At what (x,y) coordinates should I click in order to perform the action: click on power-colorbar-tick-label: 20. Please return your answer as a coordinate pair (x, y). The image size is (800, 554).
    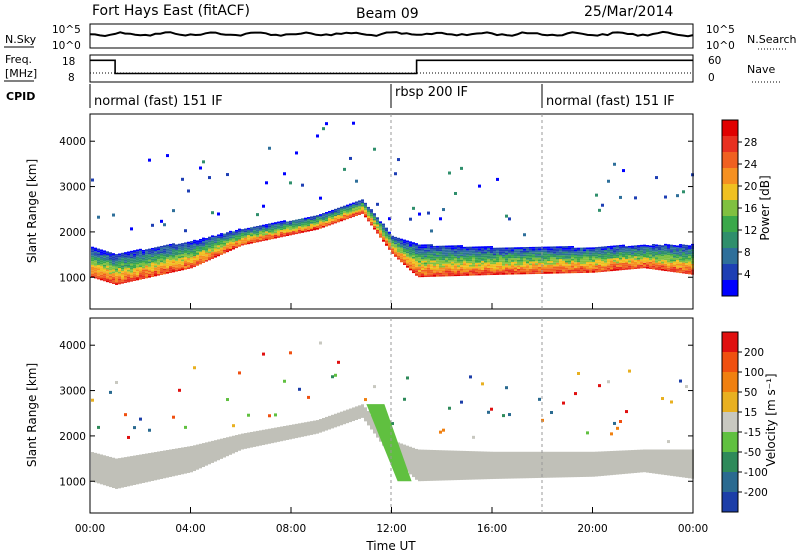
    Looking at the image, I should click on (750, 187).